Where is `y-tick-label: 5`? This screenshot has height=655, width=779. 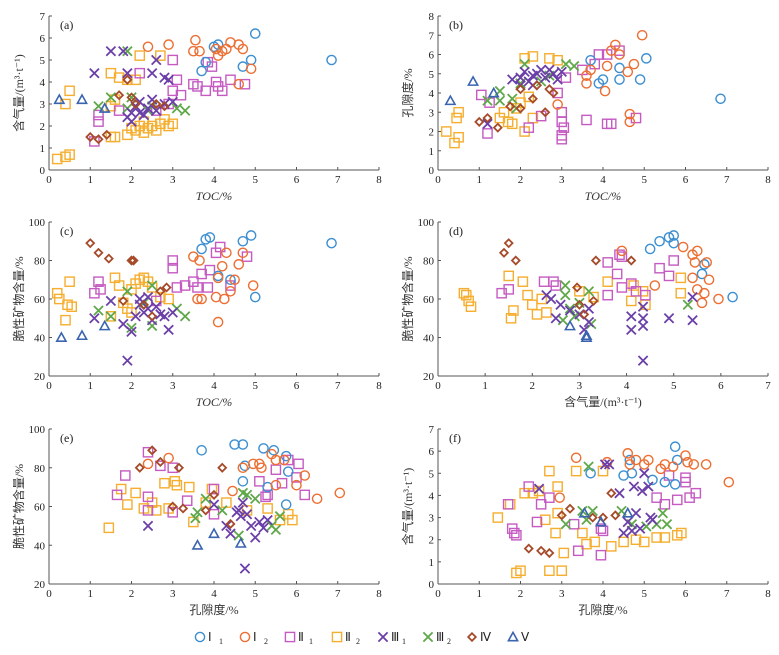
y-tick-label: 5 is located at coordinates (43, 61).